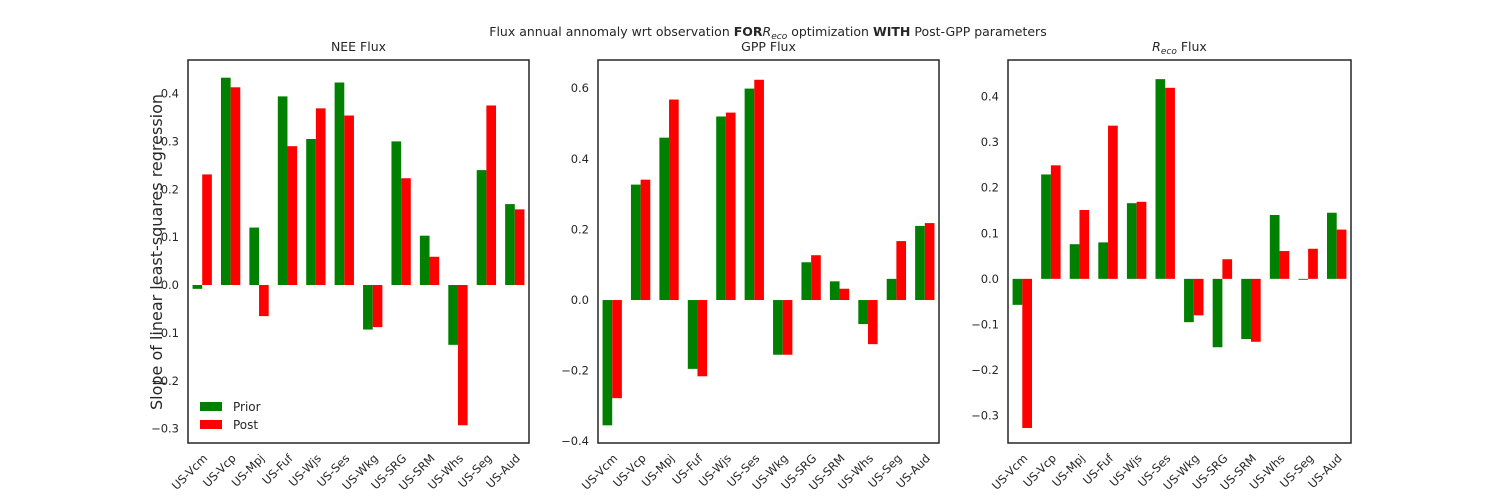  Describe the element at coordinates (230, 416) in the screenshot. I see `legend: Prior Post` at that location.